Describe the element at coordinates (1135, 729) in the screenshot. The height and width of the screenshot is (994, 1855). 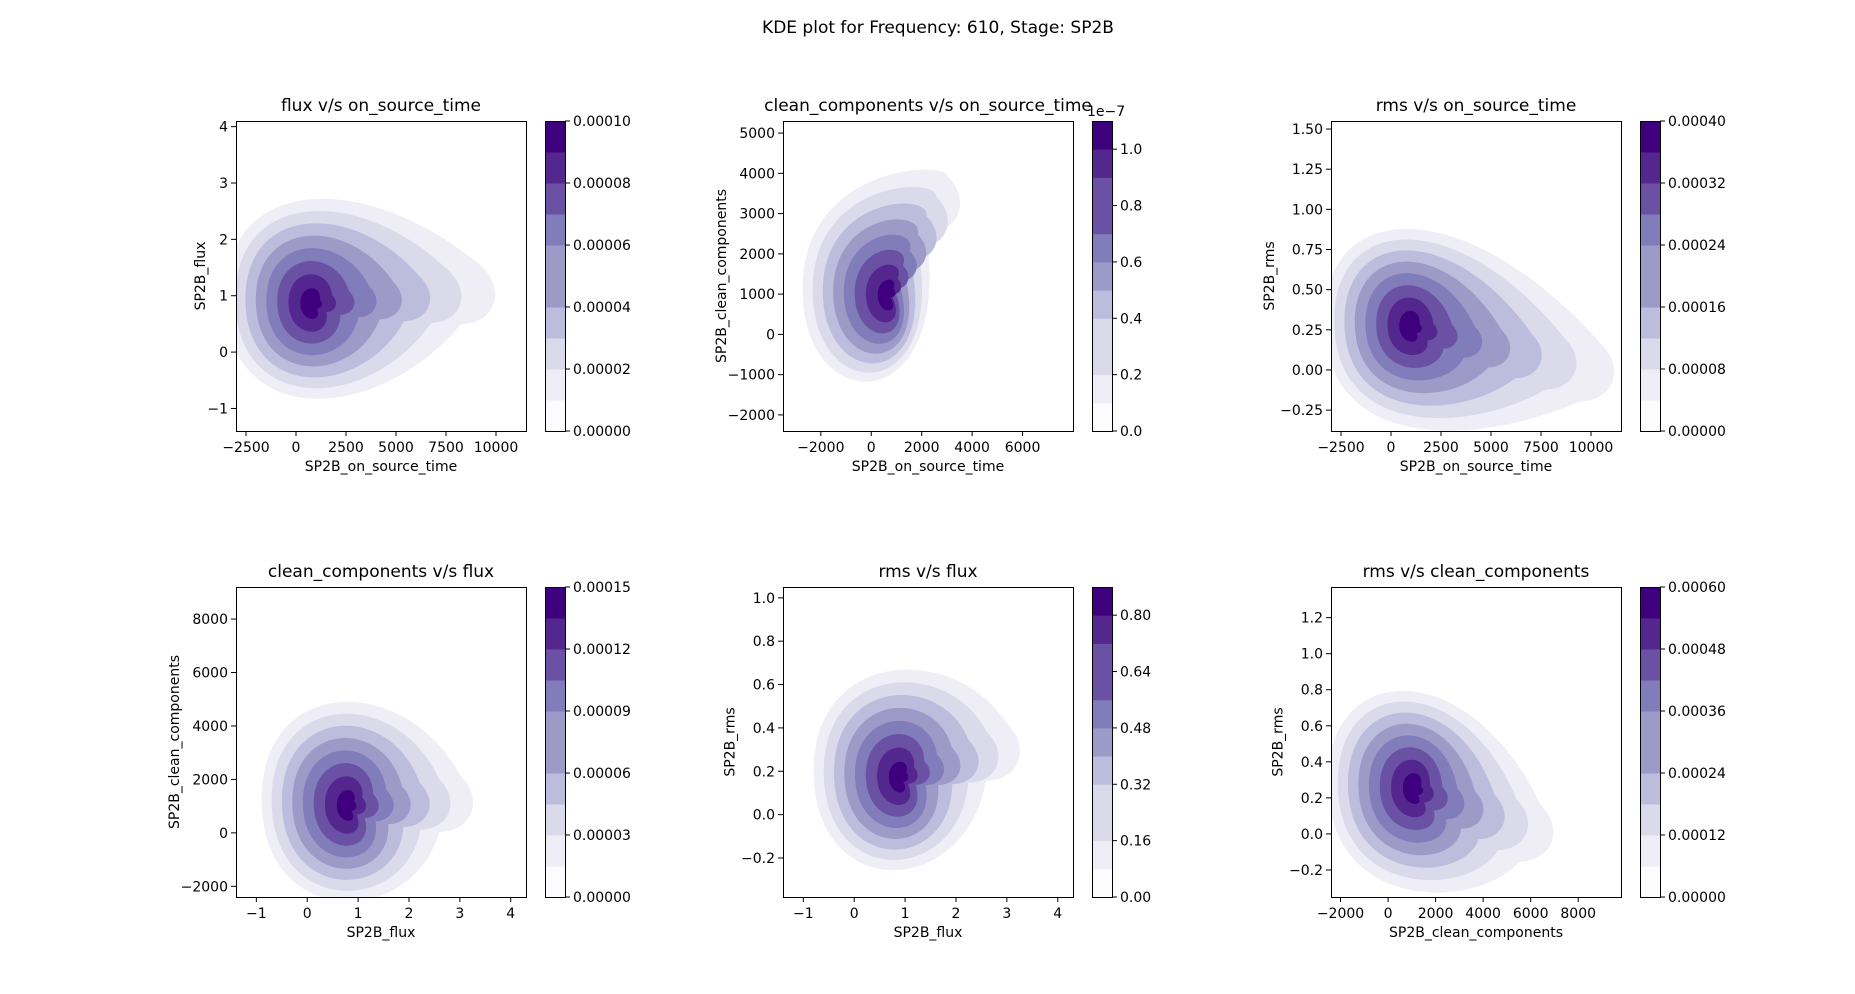
I see `colorbar-tick-label: 0.48` at that location.